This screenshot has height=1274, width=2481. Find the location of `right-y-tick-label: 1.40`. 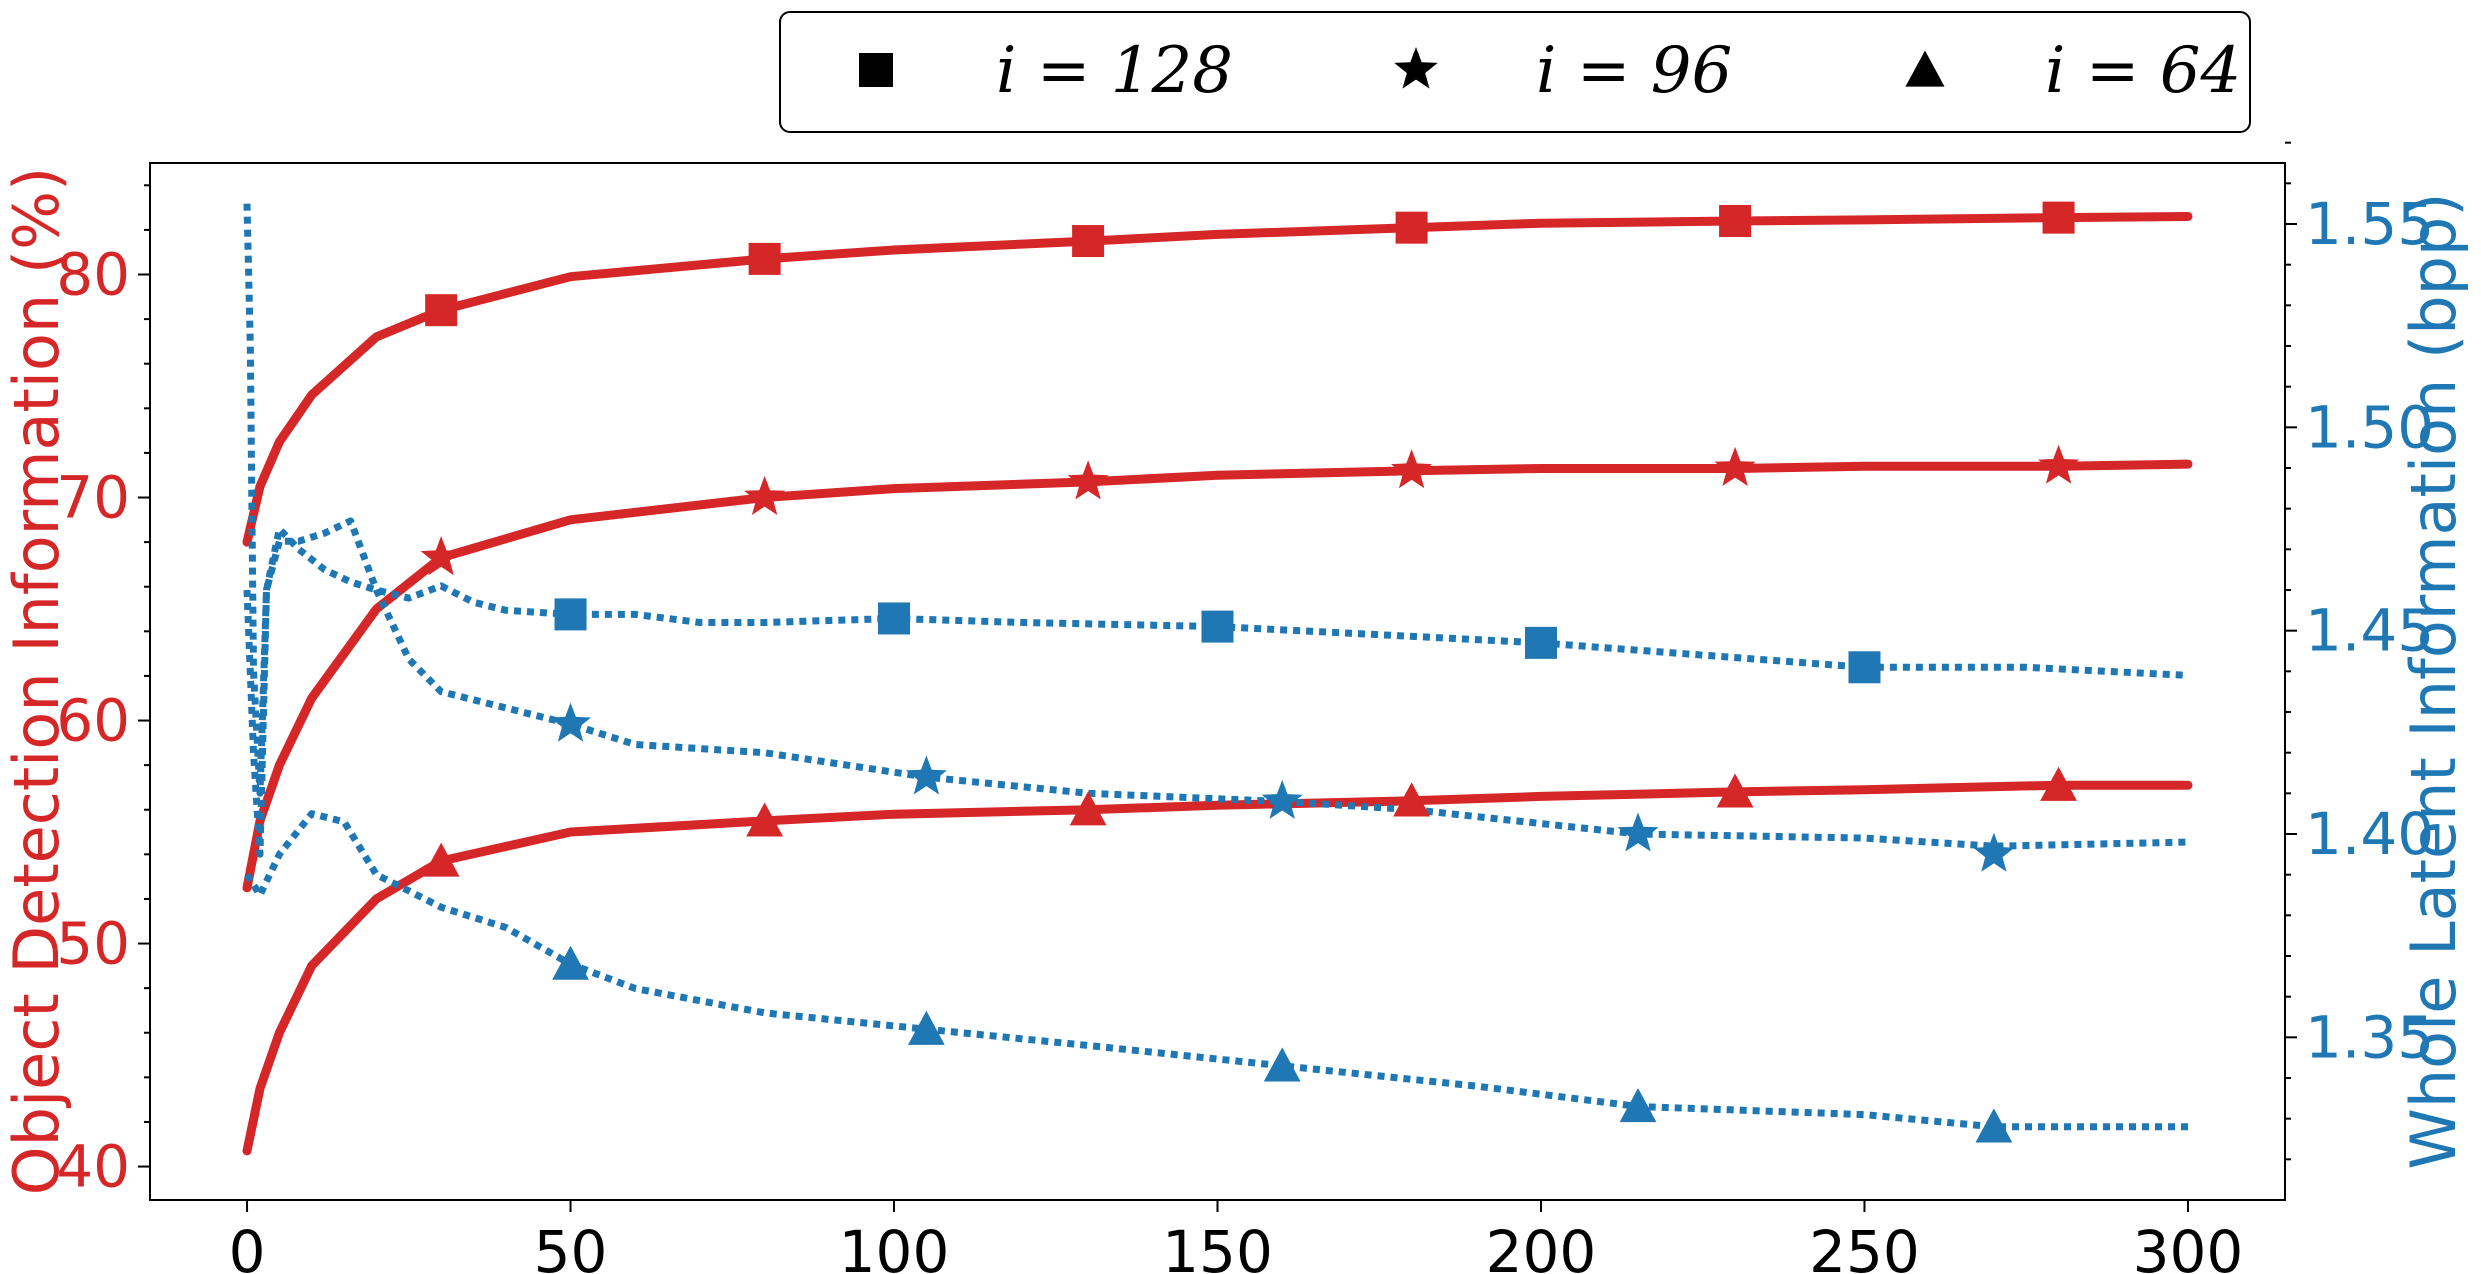

right-y-tick-label: 1.40 is located at coordinates (2369, 834).